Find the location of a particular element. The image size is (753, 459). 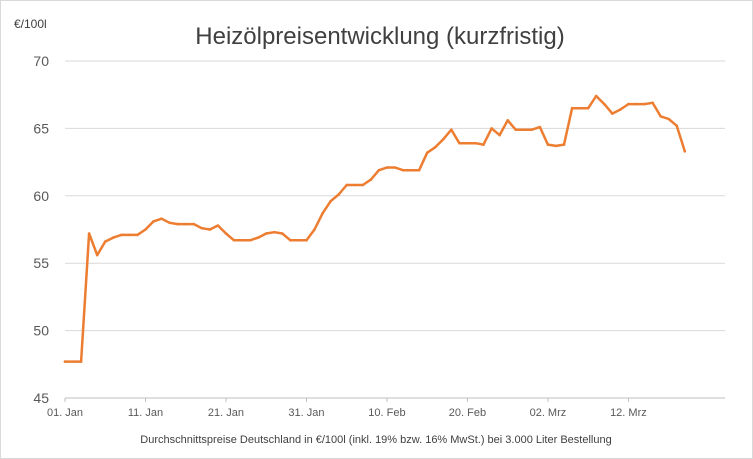

x-tick-label: 21. Jan is located at coordinates (226, 413).